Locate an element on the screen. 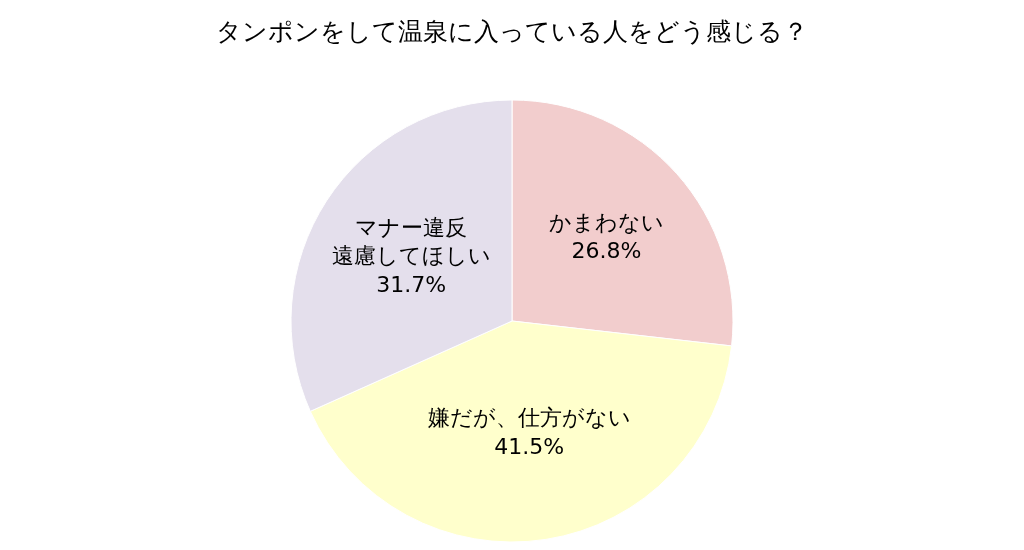  data-label: 31.7% is located at coordinates (411, 284).